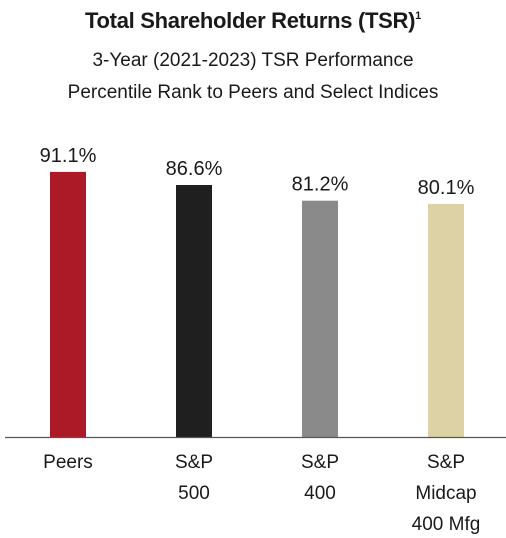  I want to click on chart-title: Total Shareholder Returns (TSR)1, so click(253, 20).